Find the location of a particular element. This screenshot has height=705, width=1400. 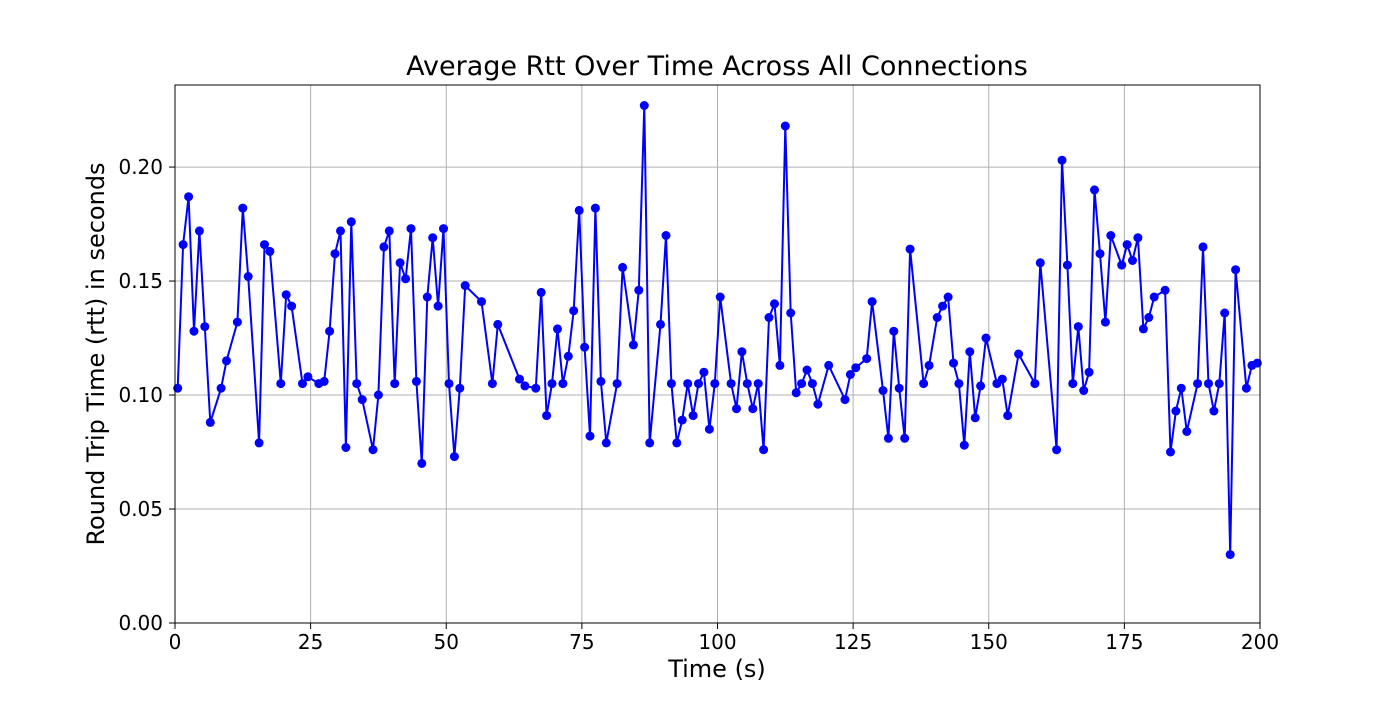

x-tick-label: 125 is located at coordinates (853, 642).